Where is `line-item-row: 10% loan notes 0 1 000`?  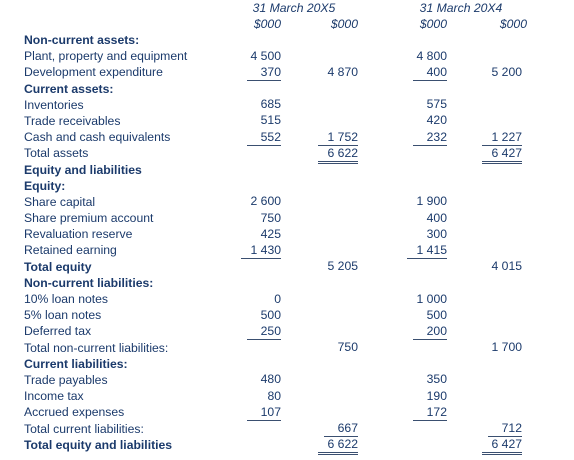 line-item-row: 10% loan notes 0 1 000 is located at coordinates (287, 299).